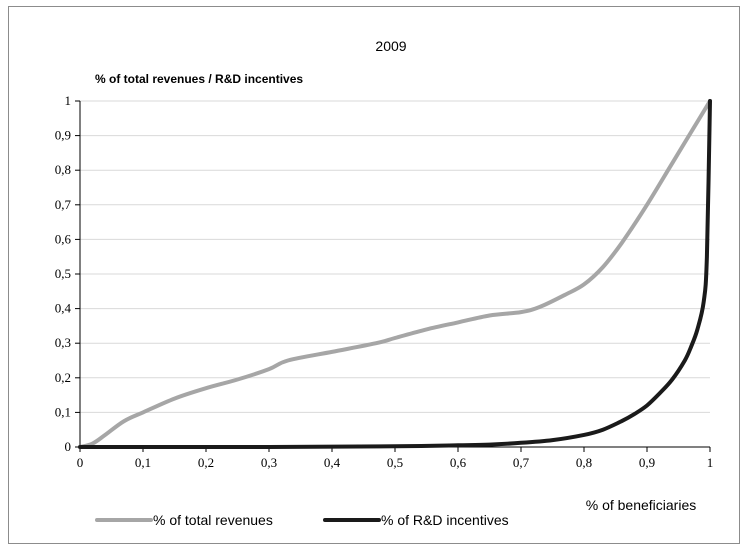 The height and width of the screenshot is (550, 748). What do you see at coordinates (390, 46) in the screenshot?
I see `chart-title: 2009` at bounding box center [390, 46].